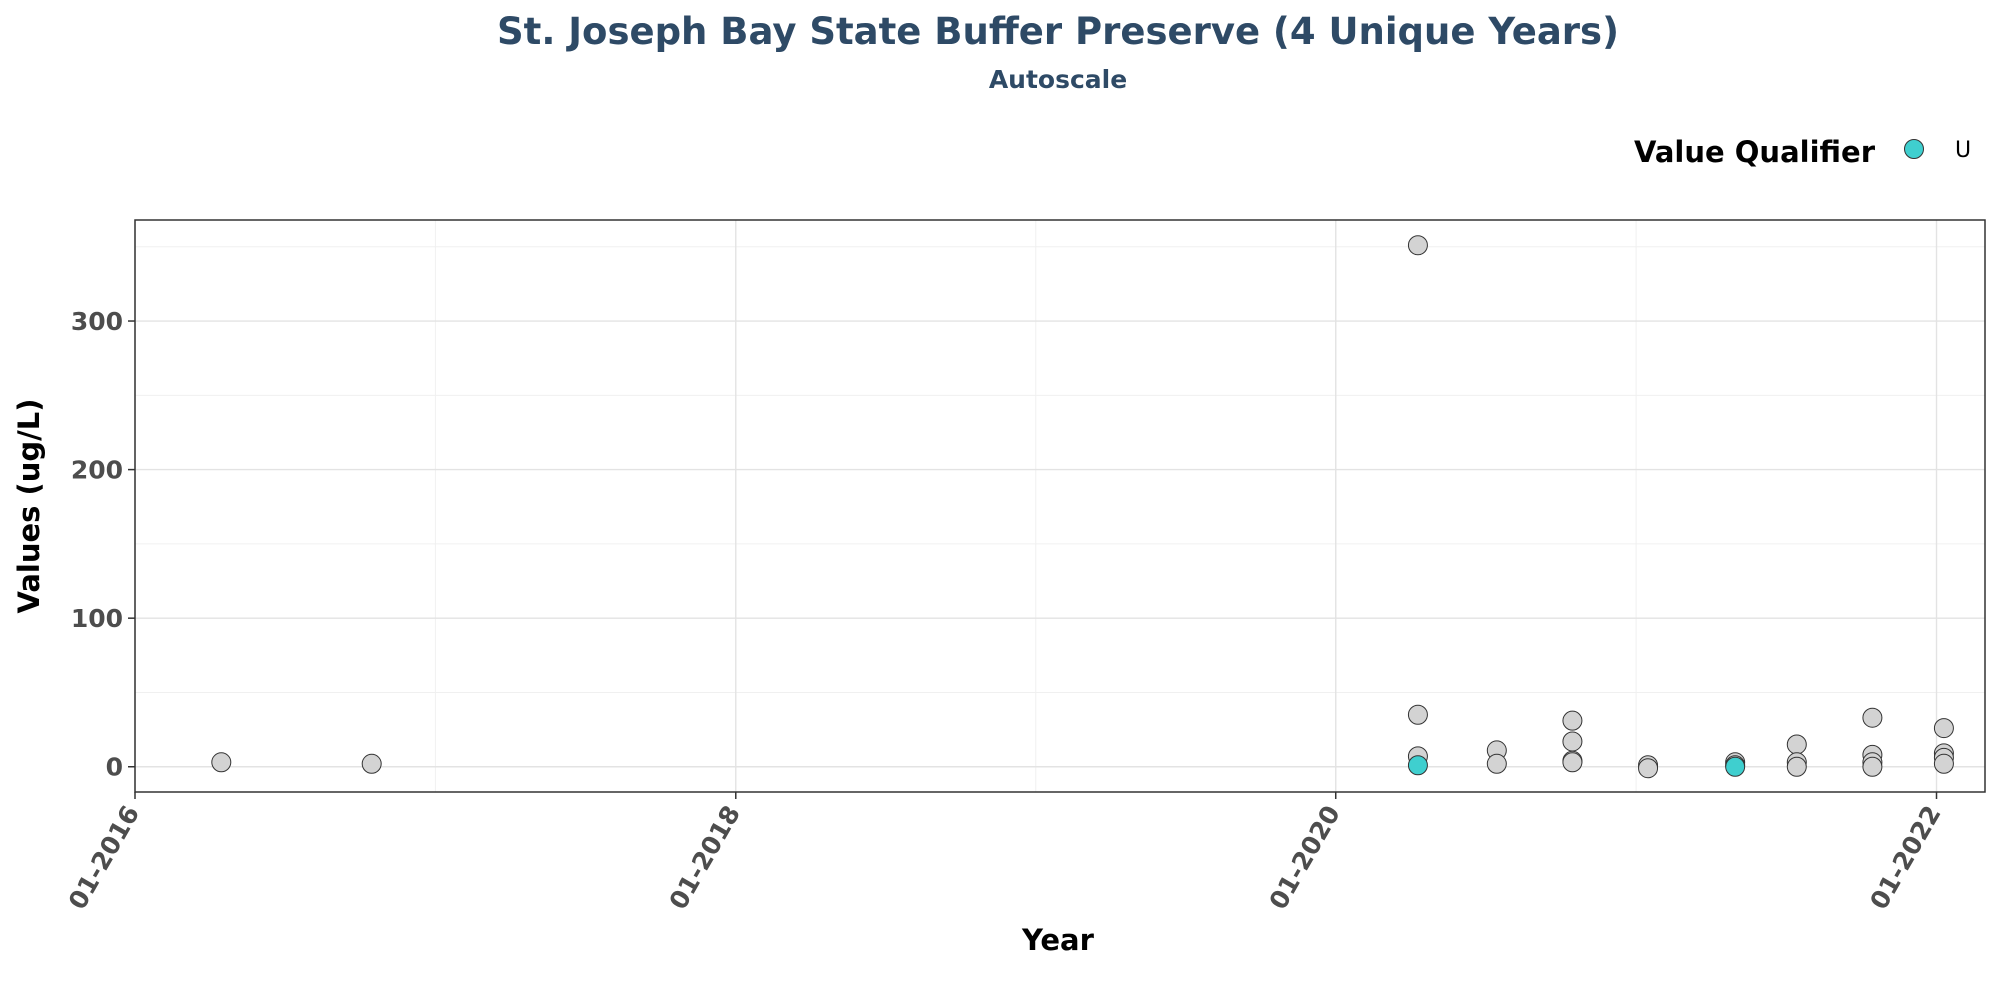 The width and height of the screenshot is (2000, 1000). I want to click on y-tick-label: 200, so click(97, 470).